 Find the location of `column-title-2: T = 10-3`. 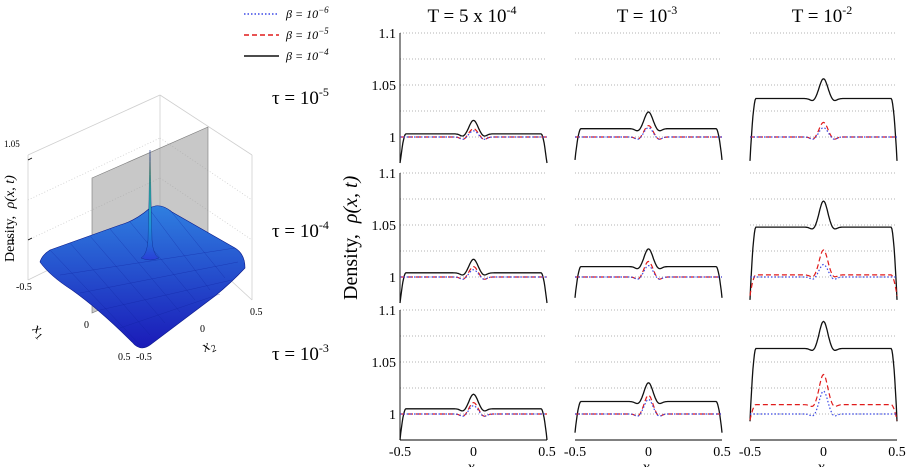

column-title-2: T = 10-3 is located at coordinates (647, 15).